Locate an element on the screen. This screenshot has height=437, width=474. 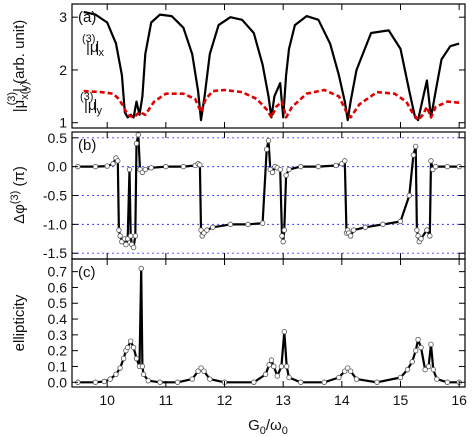
x-tick-label: 15 is located at coordinates (401, 400).